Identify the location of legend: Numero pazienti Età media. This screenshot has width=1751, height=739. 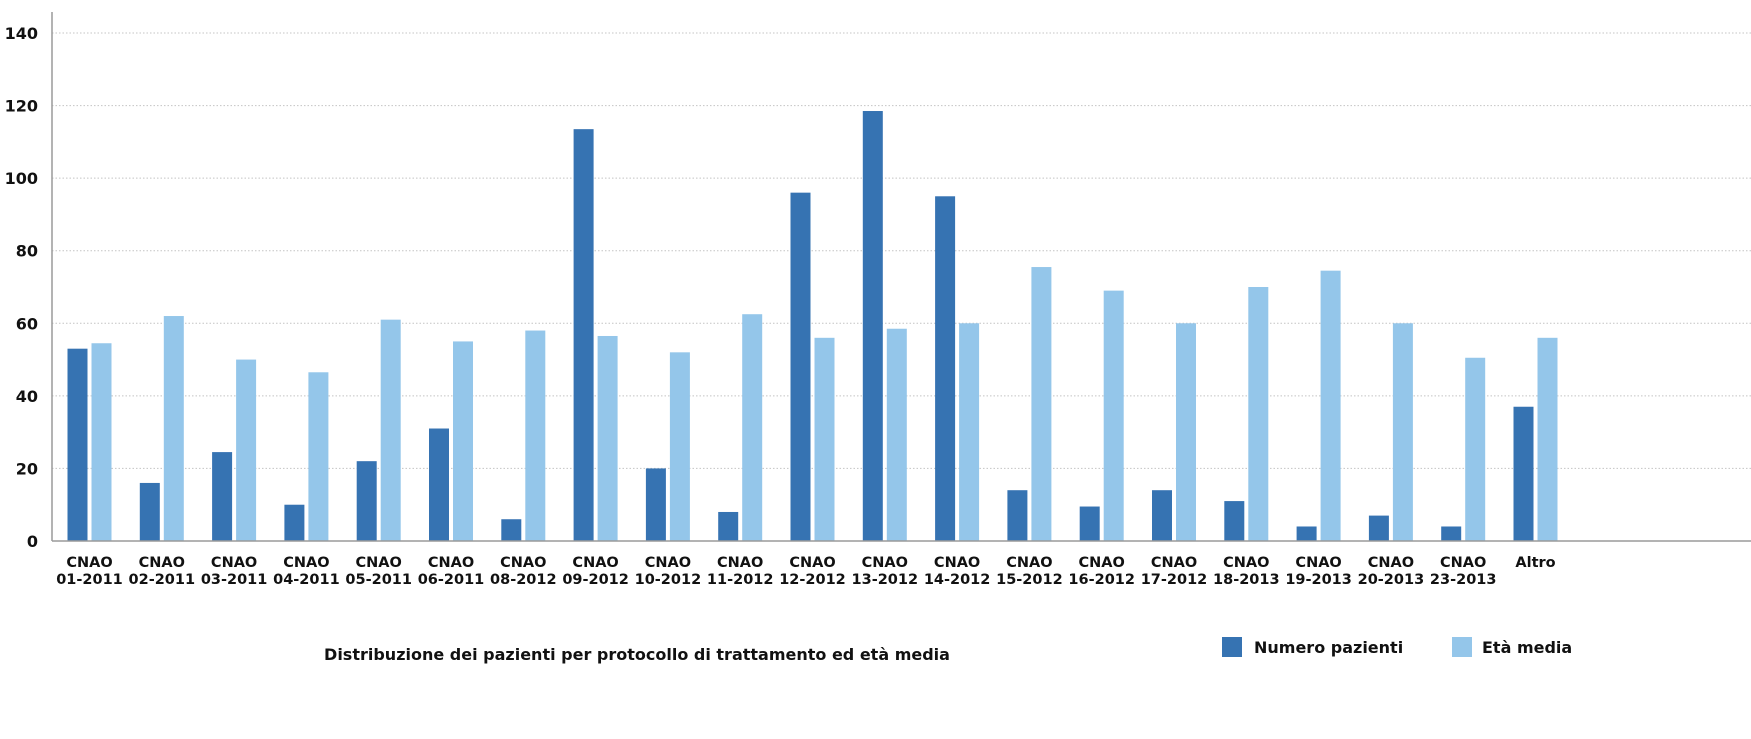
(1397, 647).